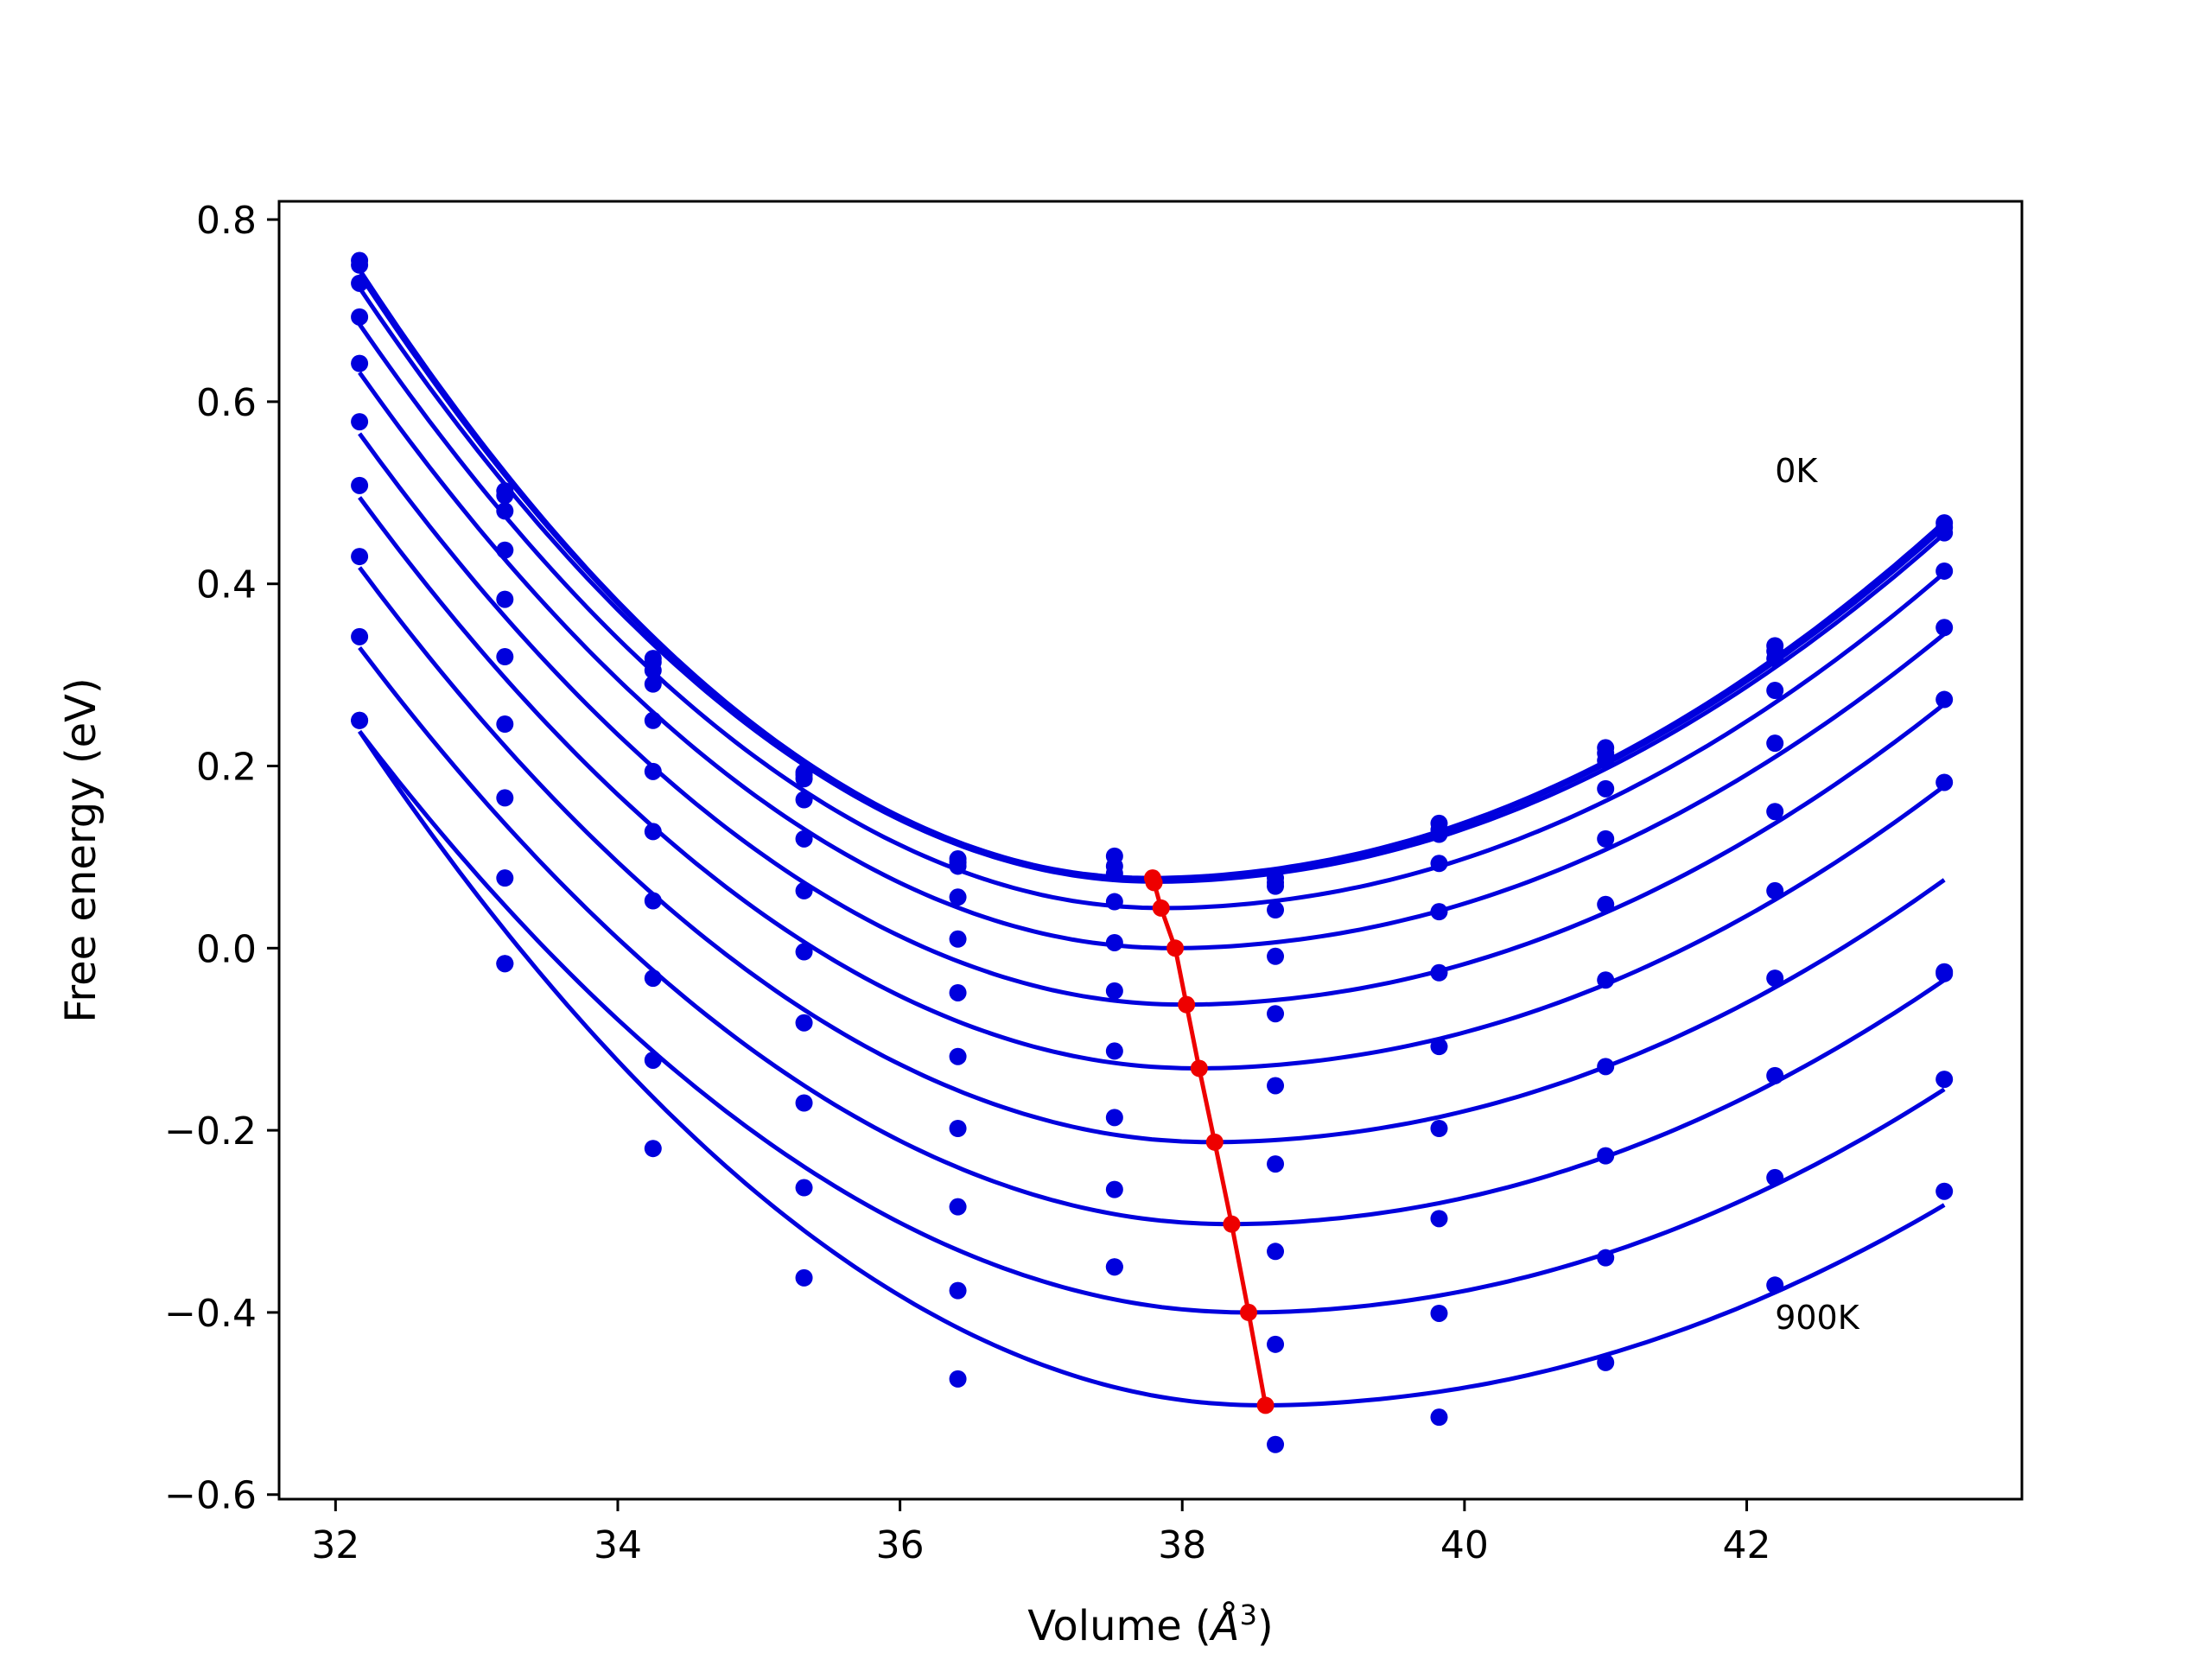 This screenshot has height=1659, width=2212. What do you see at coordinates (226, 403) in the screenshot?
I see `y-tick-label: 0.6` at bounding box center [226, 403].